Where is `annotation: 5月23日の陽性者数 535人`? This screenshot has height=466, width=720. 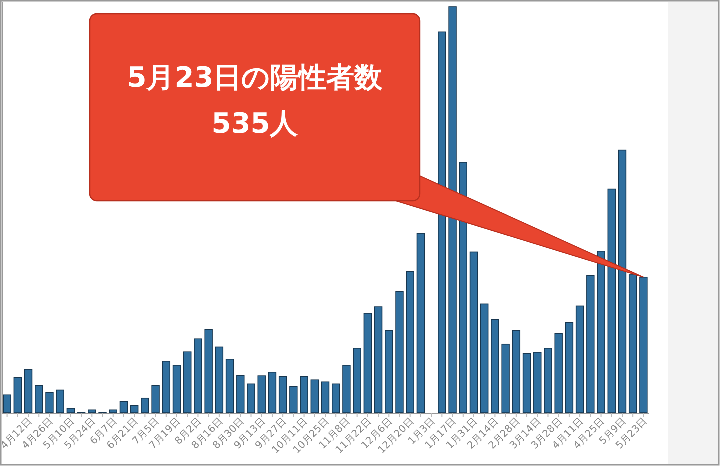
annotation: 5月23日の陽性者数 535人 is located at coordinates (255, 100).